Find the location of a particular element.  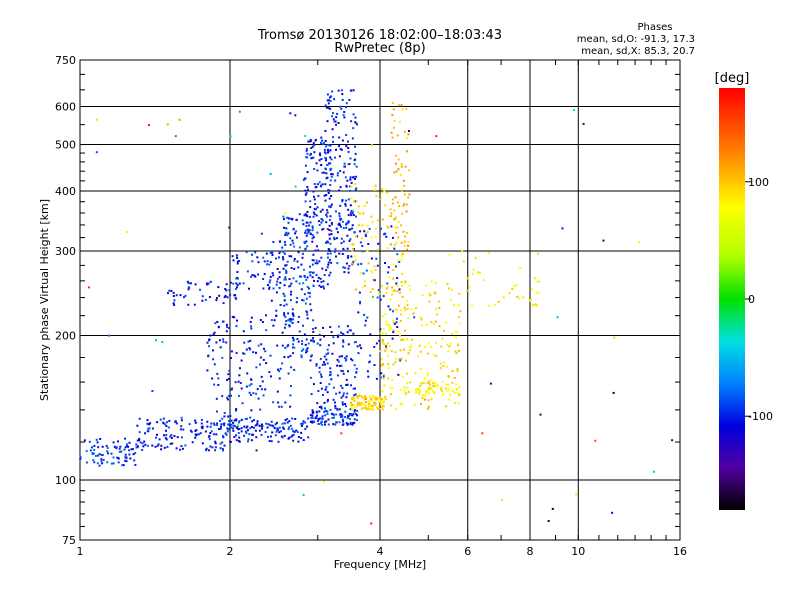

colorbar is located at coordinates (732, 299).